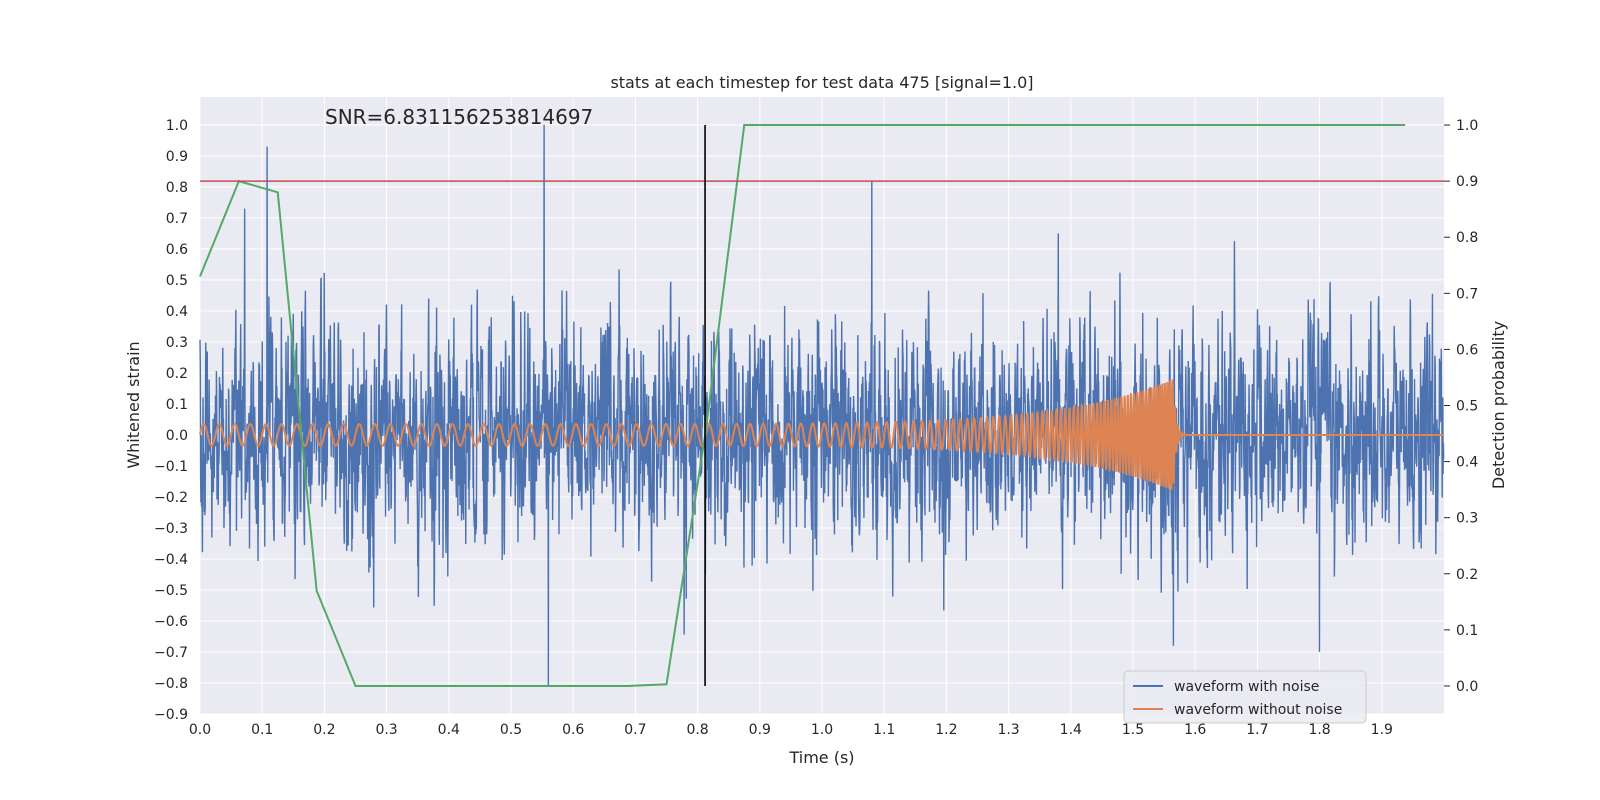  Describe the element at coordinates (1467, 687) in the screenshot. I see `y2-tick-label: 0.0` at that location.